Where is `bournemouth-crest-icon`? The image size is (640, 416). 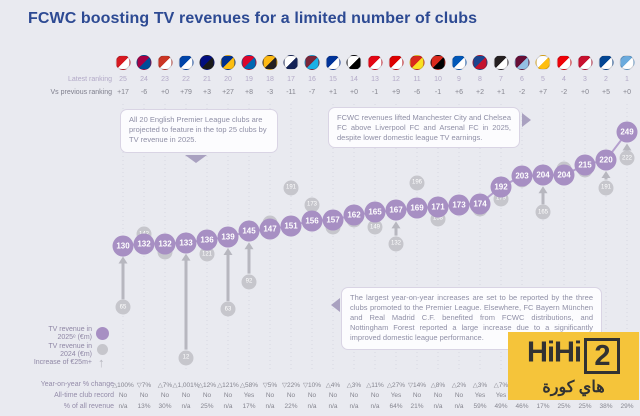
bournemouth-crest-icon is located at coordinates (438, 62).